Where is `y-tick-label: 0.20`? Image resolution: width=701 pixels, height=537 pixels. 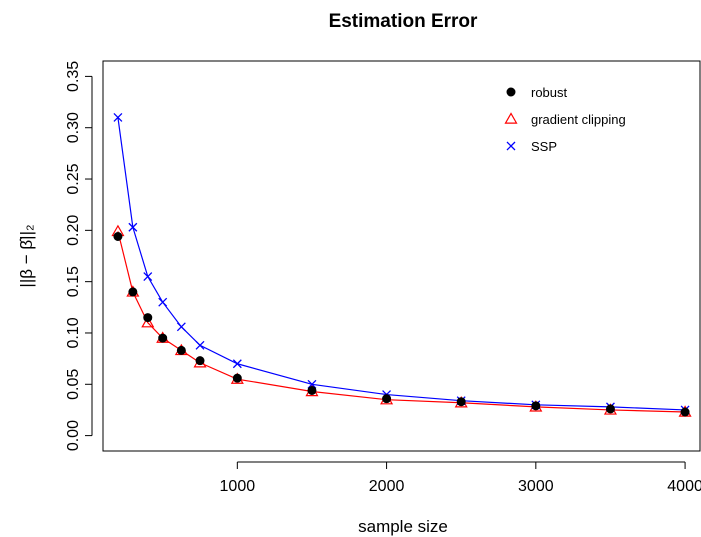 y-tick-label: 0.20 is located at coordinates (73, 230).